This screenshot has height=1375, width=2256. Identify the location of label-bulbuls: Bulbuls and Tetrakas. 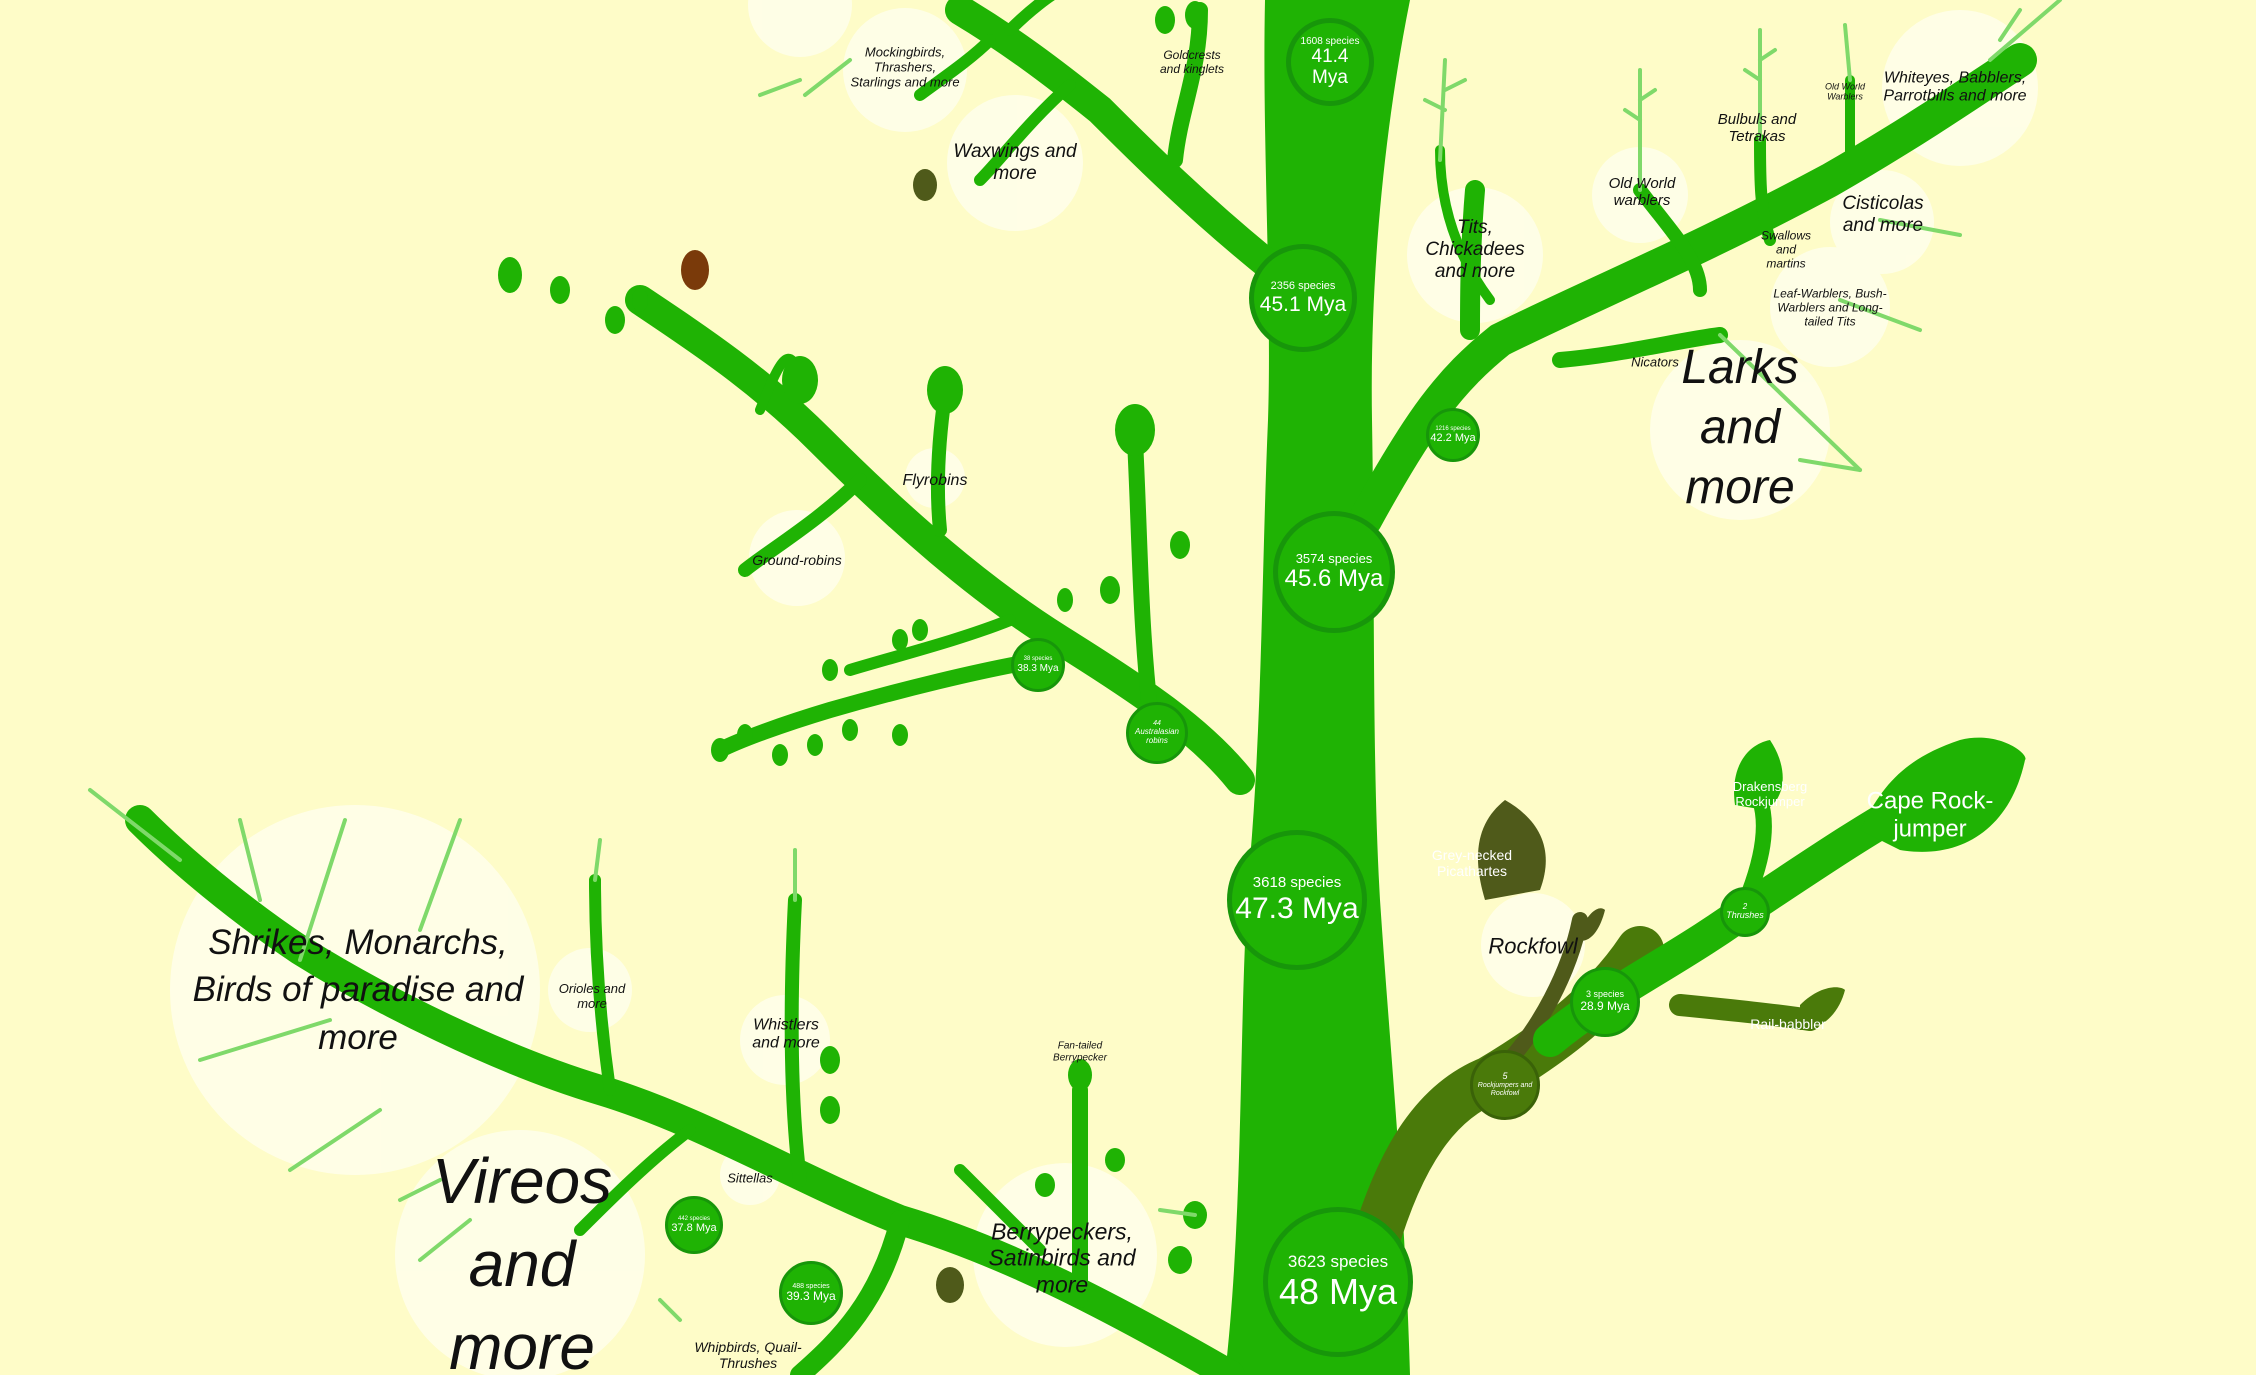
(1757, 127).